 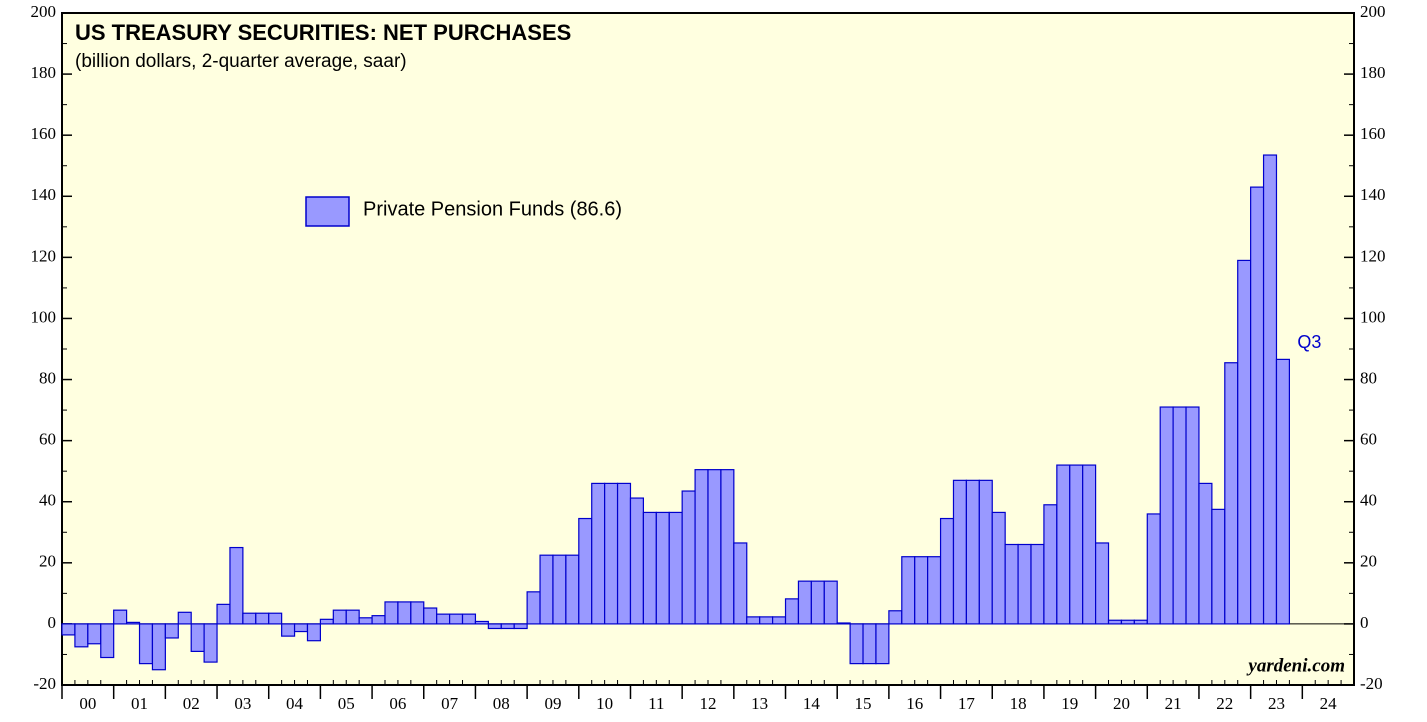 What do you see at coordinates (1368, 500) in the screenshot?
I see `y2-tick-label: 40` at bounding box center [1368, 500].